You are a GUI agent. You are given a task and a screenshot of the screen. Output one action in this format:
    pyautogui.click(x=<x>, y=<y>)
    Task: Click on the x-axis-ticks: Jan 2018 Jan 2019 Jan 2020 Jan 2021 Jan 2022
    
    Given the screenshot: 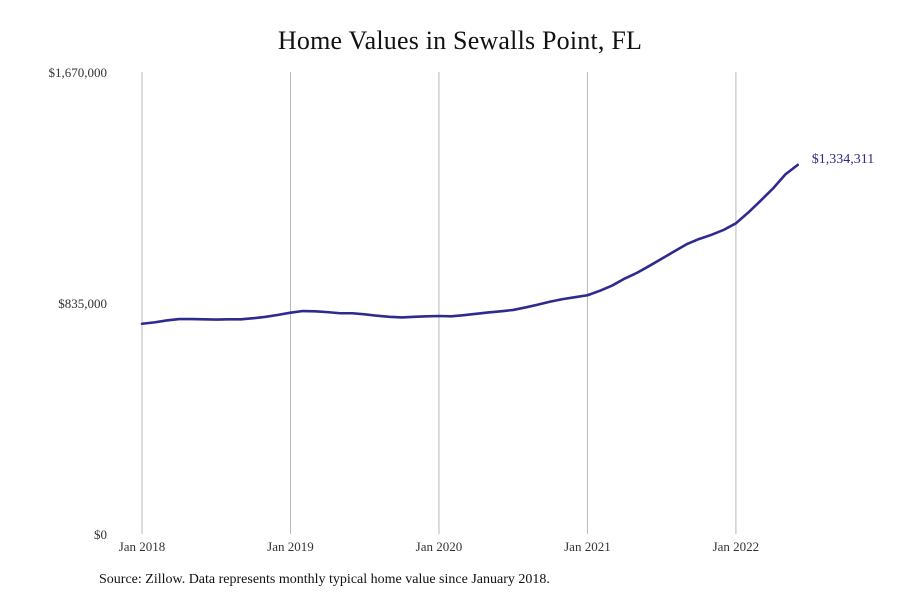 What is the action you would take?
    pyautogui.click(x=439, y=546)
    